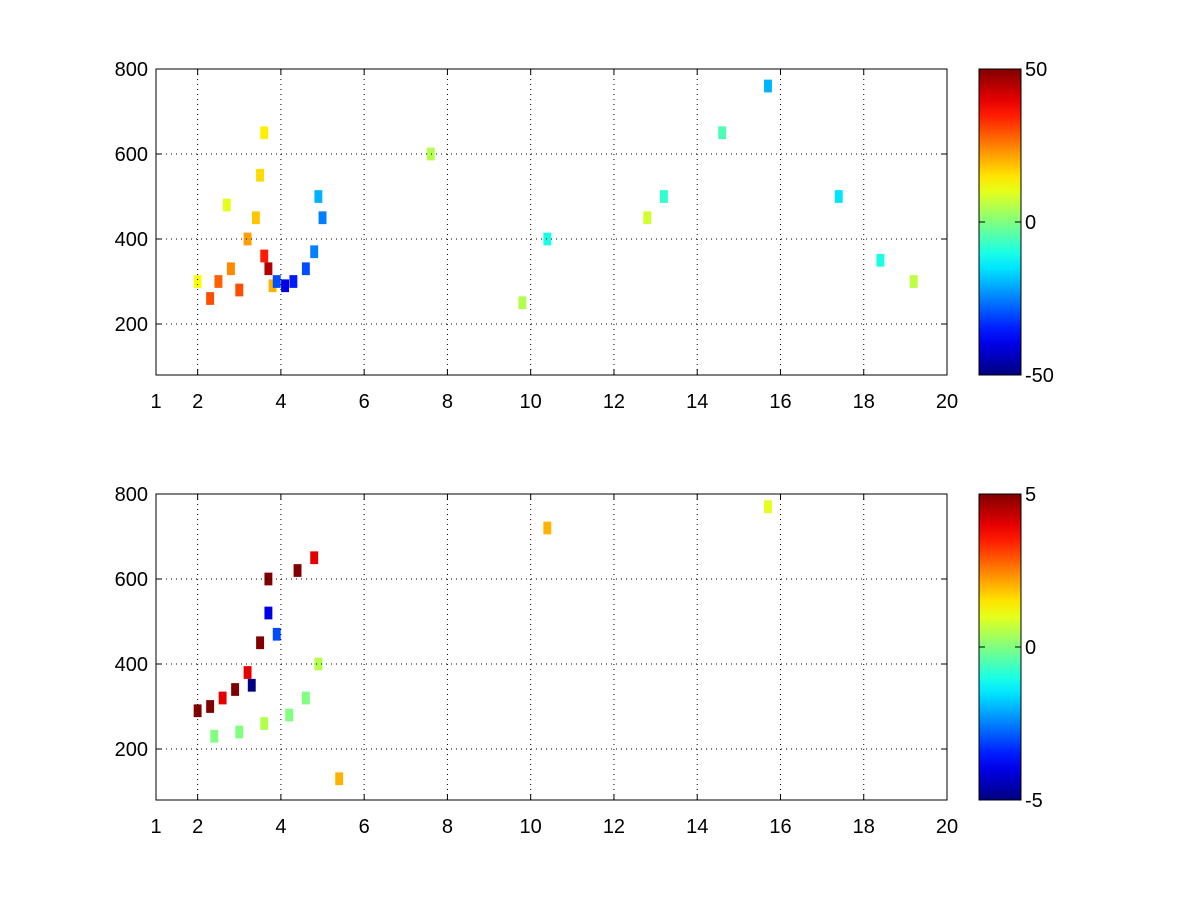 The image size is (1200, 900). What do you see at coordinates (1039, 376) in the screenshot?
I see `colorbar-tick-label: -50` at bounding box center [1039, 376].